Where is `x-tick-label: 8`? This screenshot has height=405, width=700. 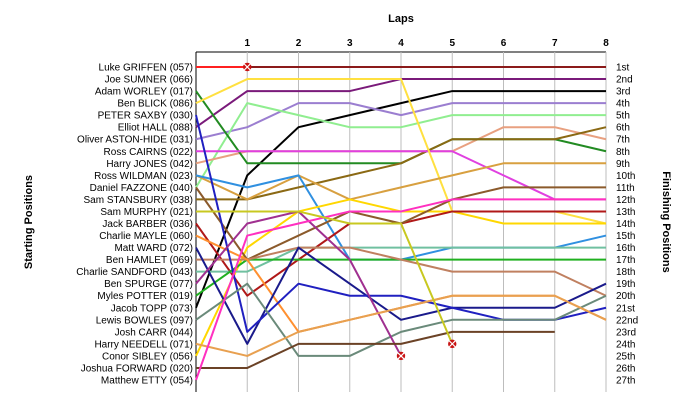 x-tick-label: 8 is located at coordinates (606, 43).